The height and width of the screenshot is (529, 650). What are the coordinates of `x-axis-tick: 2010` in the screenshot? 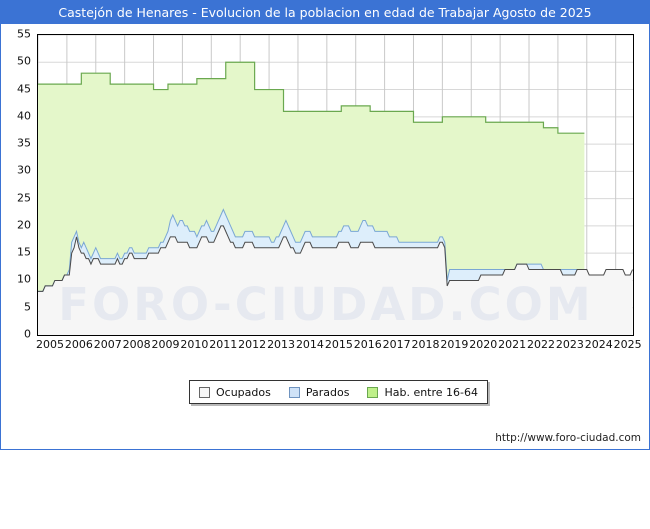 It's located at (194, 344).